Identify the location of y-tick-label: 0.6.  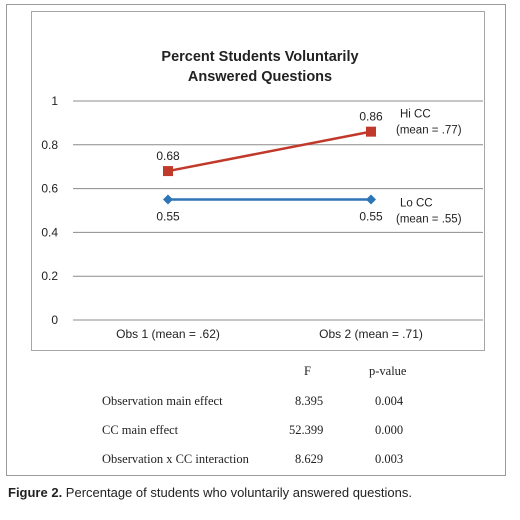
(49, 189).